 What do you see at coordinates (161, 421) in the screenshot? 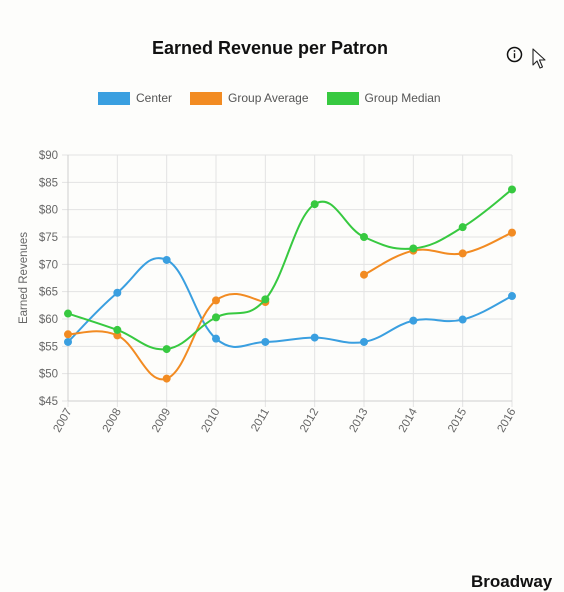
I see `x-tick-label: 2009` at bounding box center [161, 421].